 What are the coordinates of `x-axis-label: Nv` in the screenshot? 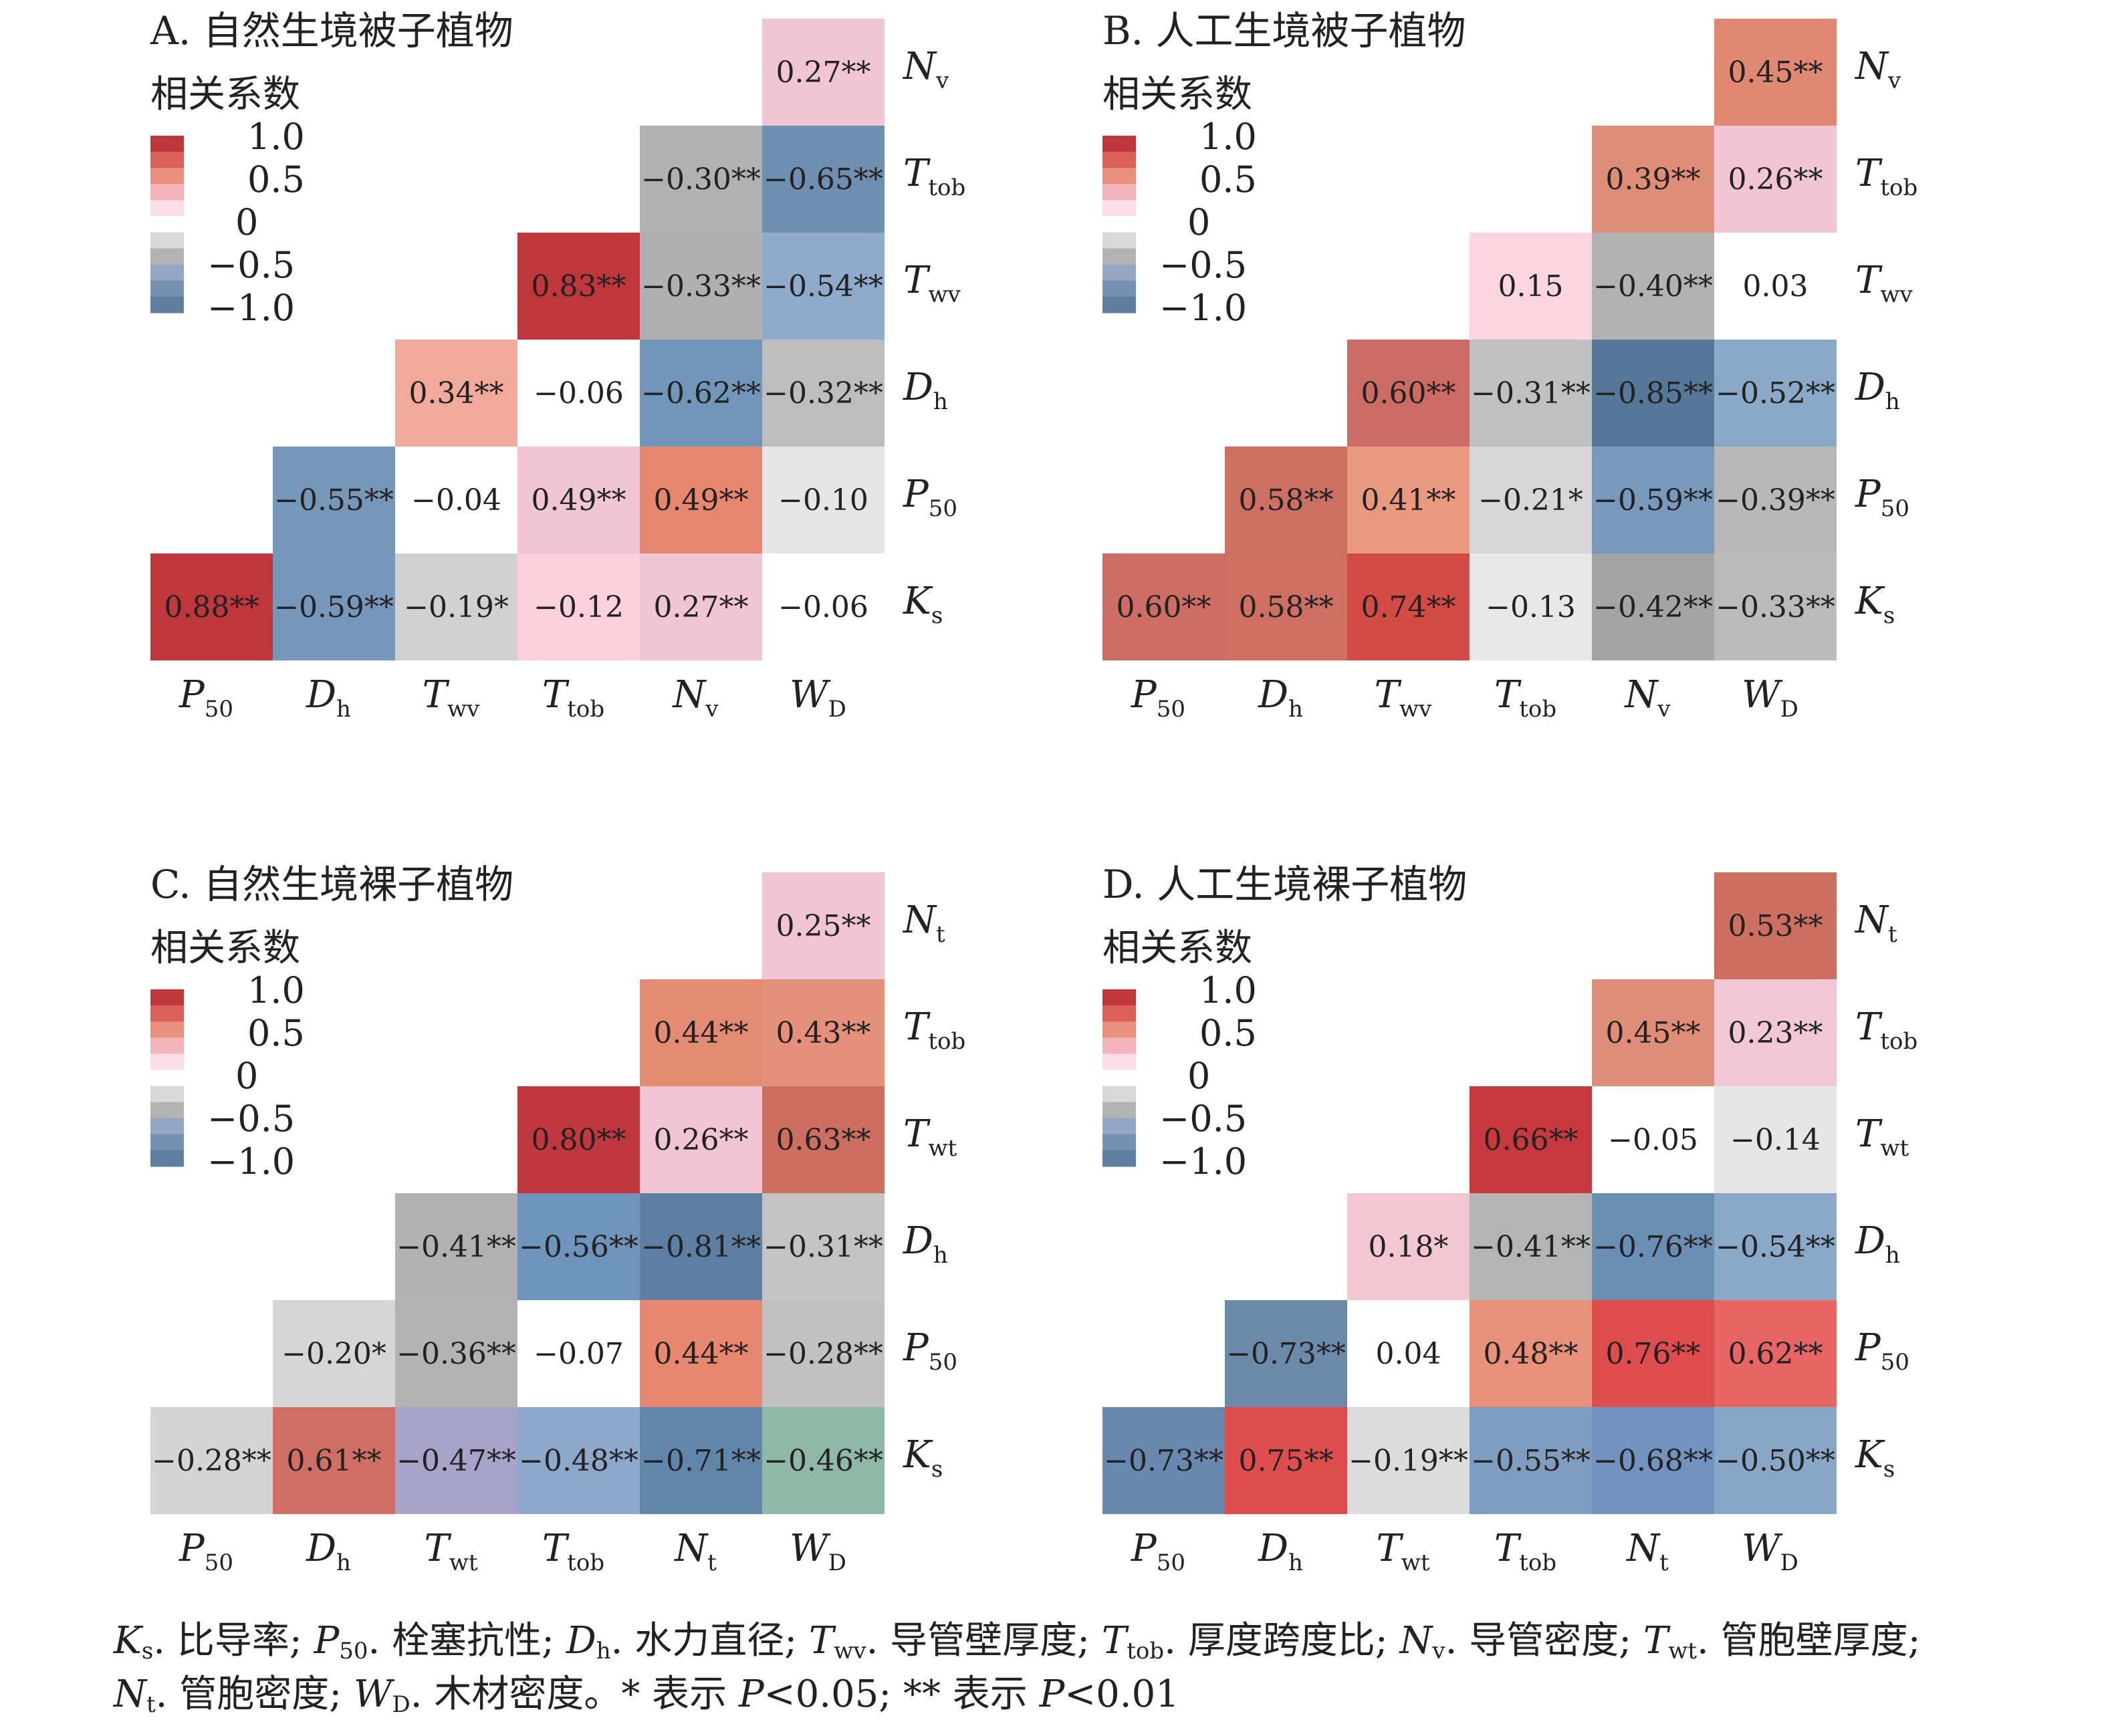 It's located at (1647, 698).